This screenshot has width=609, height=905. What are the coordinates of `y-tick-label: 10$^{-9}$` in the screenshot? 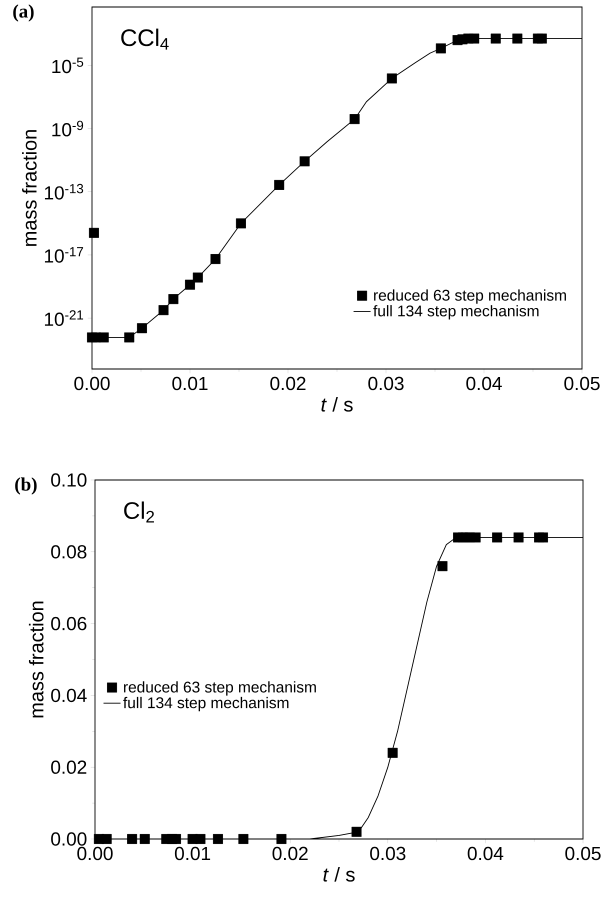 It's located at (68, 128).